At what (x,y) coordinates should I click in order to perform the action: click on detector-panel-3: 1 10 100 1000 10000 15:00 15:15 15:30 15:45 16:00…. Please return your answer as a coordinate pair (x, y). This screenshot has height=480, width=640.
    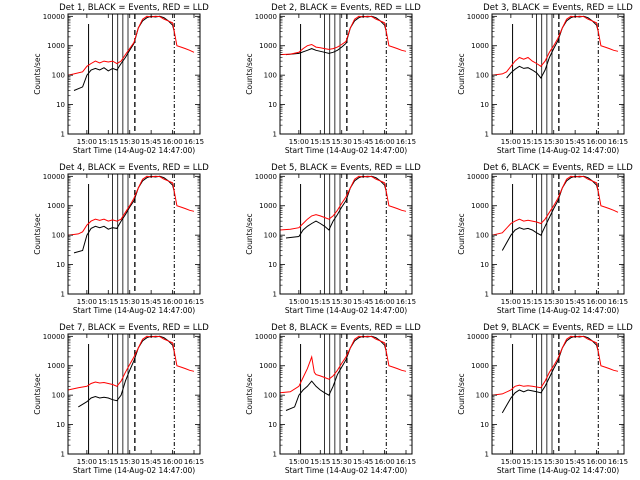
    Looking at the image, I should click on (545, 79).